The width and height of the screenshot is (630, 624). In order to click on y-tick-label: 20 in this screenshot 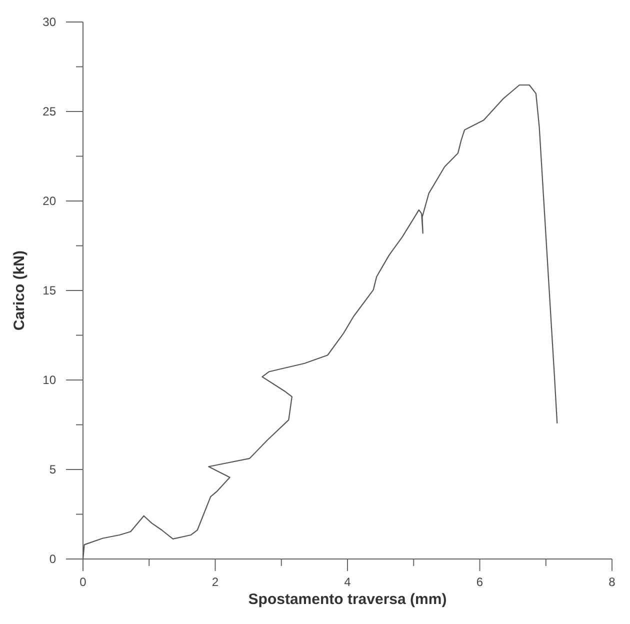, I will do `click(49, 201)`.